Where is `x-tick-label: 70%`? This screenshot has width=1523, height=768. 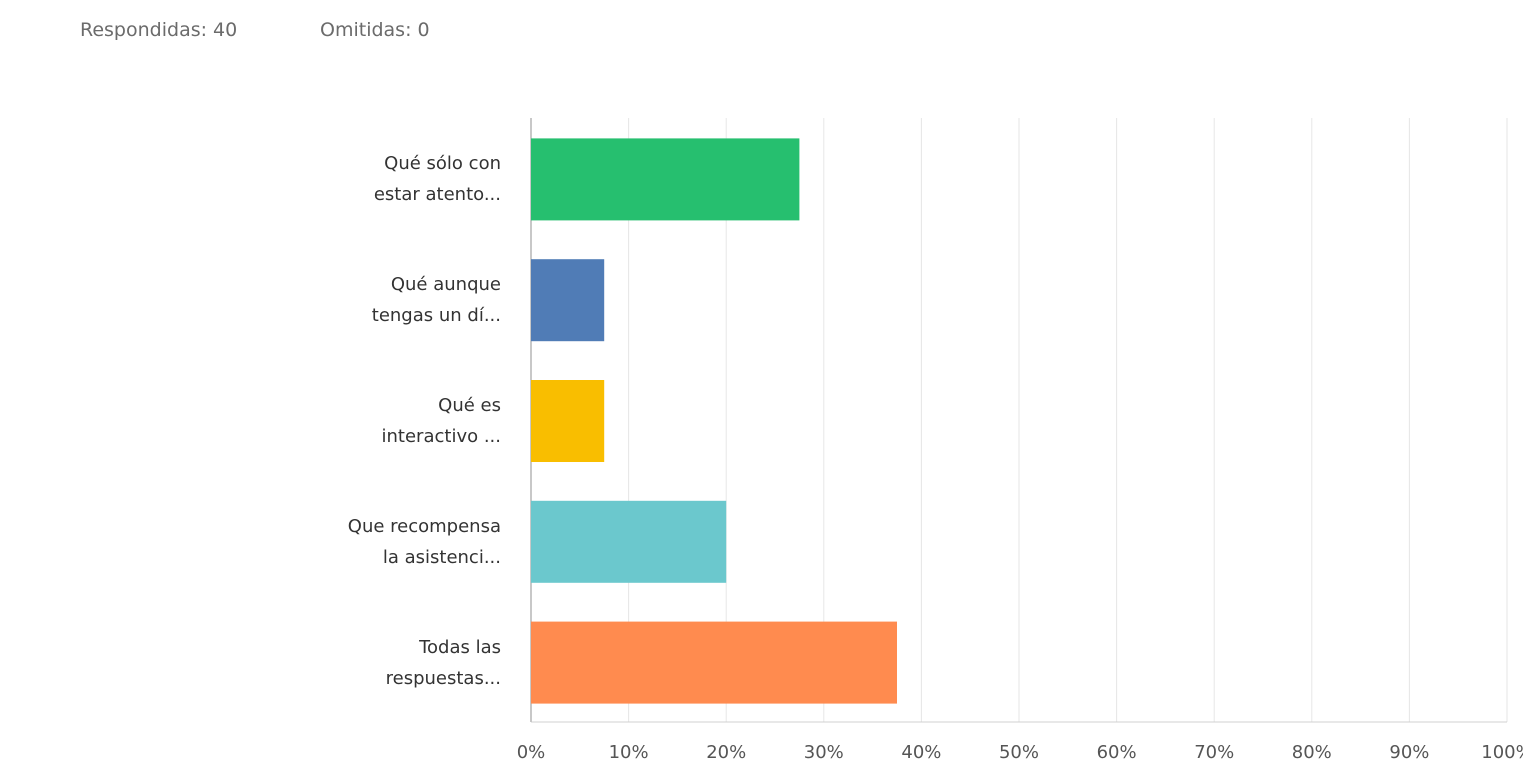 x-tick-label: 70% is located at coordinates (1214, 752).